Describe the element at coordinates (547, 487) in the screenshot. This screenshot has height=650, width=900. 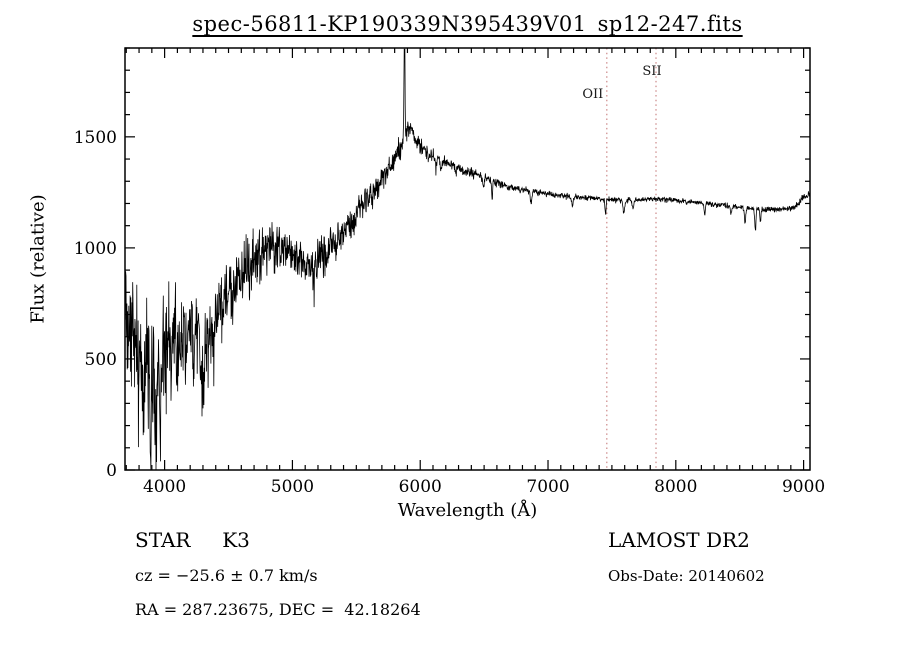
I see `x-tick-label: 7000` at that location.